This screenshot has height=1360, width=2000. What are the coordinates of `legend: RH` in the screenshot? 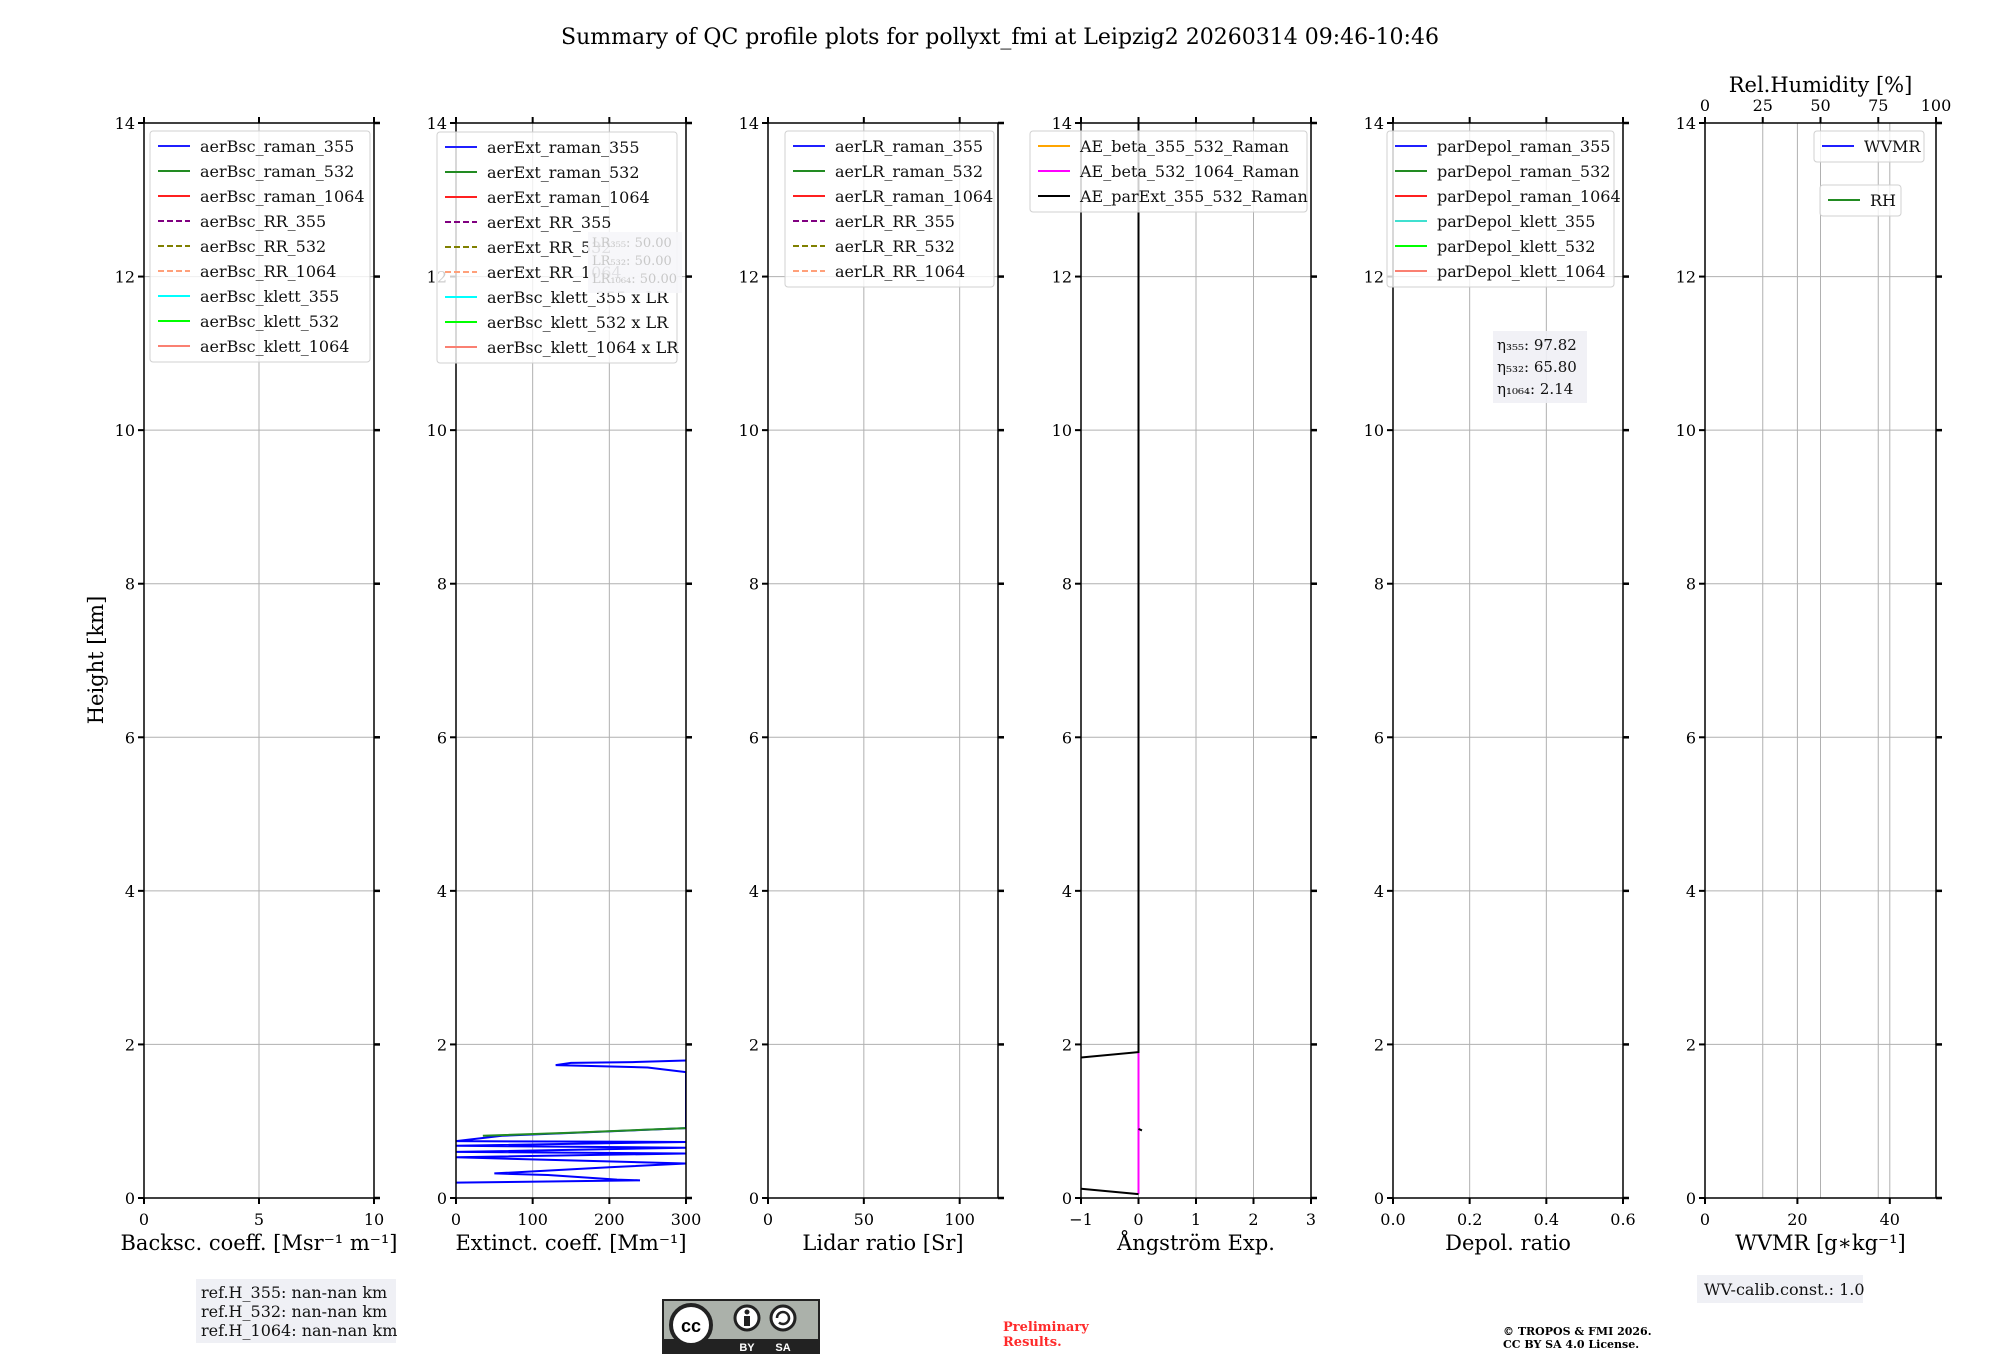 It's located at (1860, 200).